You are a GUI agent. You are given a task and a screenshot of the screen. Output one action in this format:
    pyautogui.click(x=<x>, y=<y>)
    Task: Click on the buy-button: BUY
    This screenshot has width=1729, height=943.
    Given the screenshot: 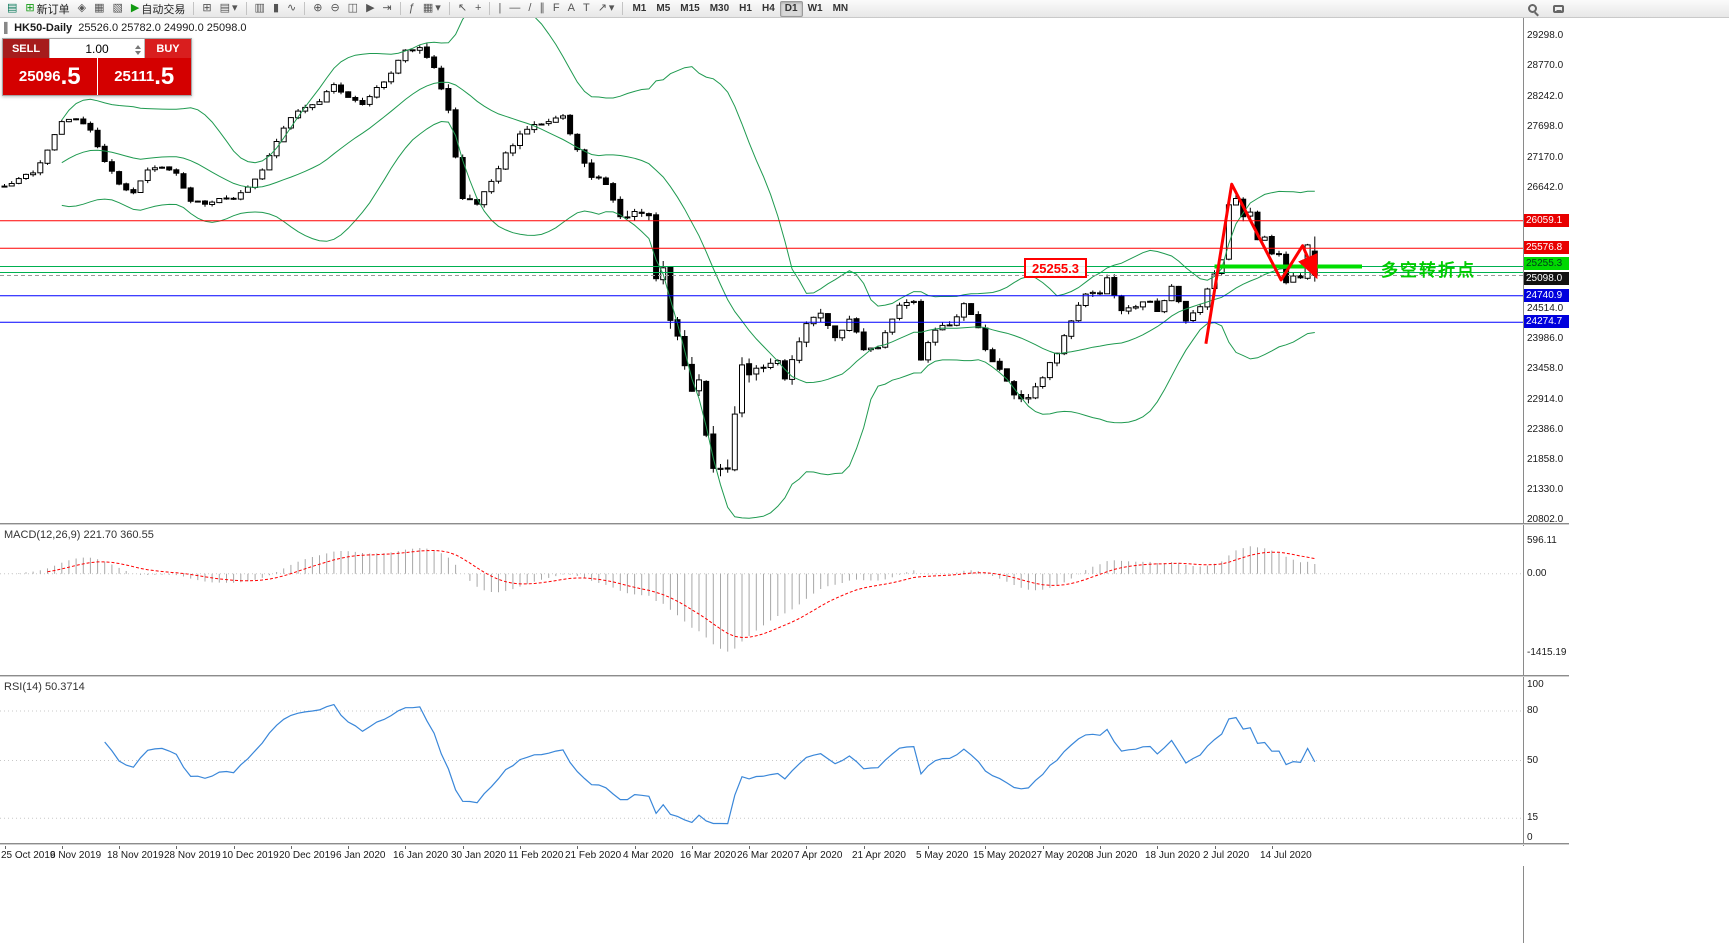 What is the action you would take?
    pyautogui.click(x=168, y=48)
    